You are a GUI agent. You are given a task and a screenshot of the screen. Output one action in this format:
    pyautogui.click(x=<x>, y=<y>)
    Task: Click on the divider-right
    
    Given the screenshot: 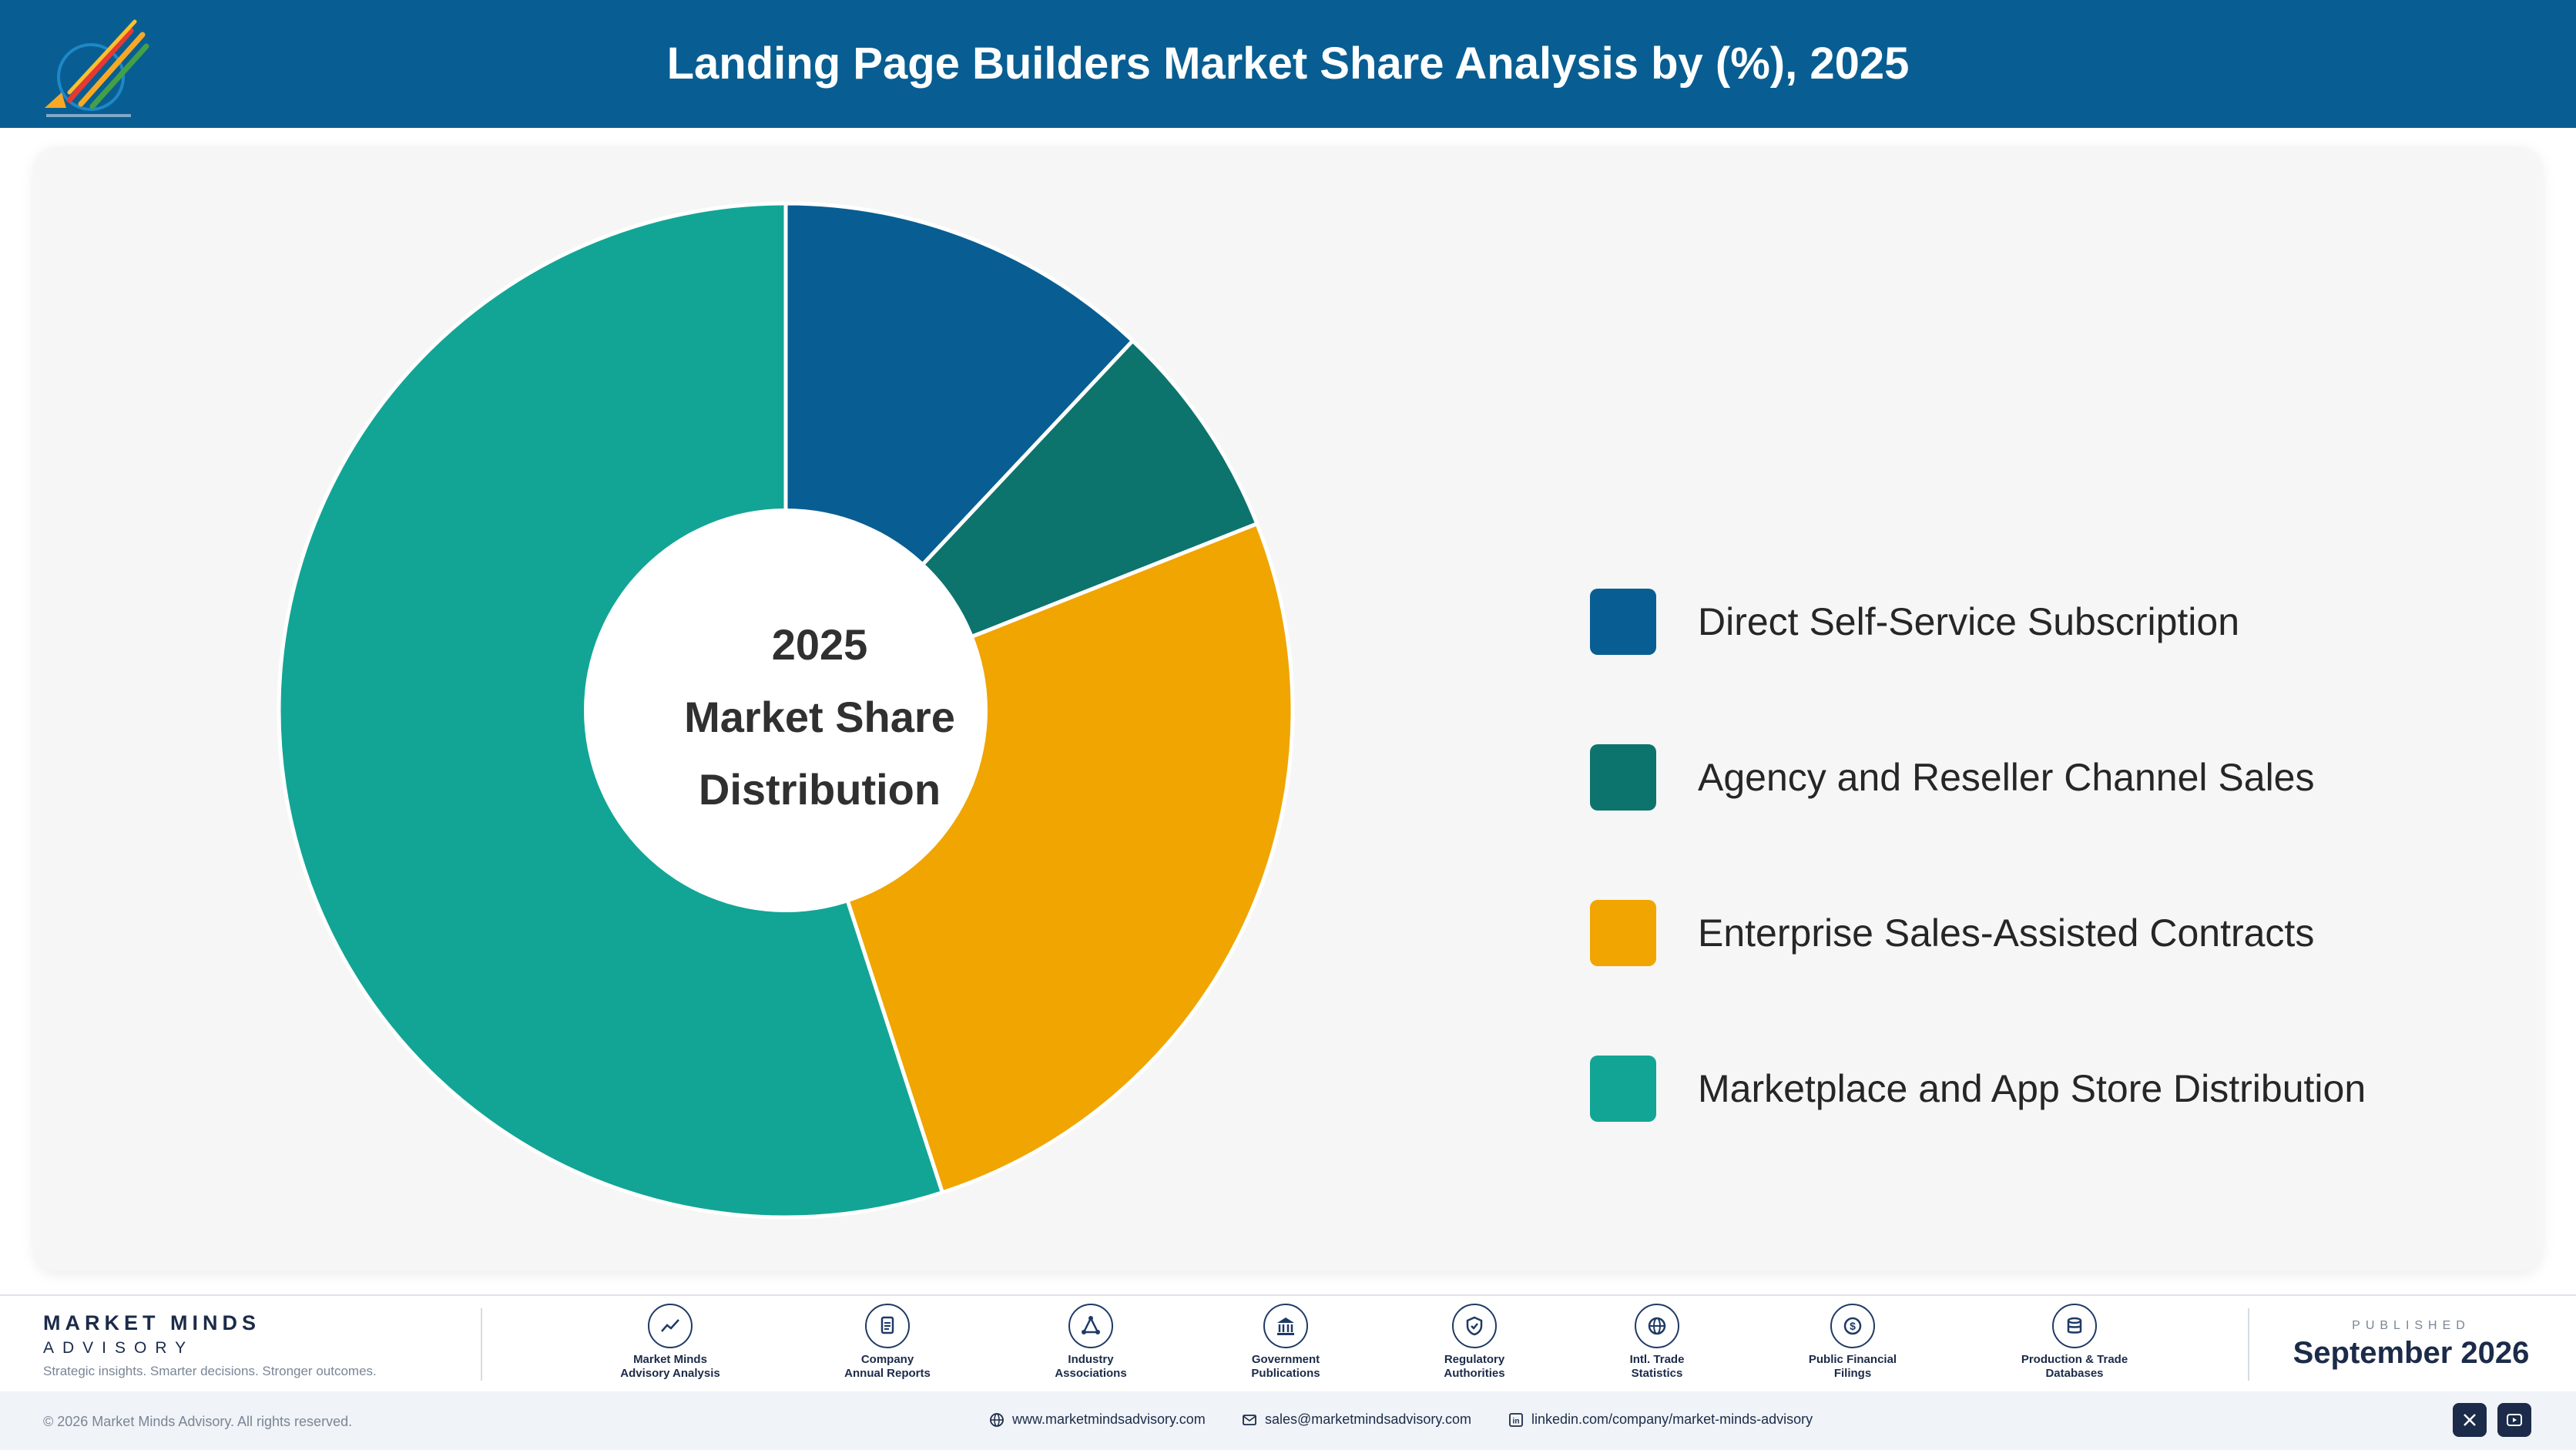 What is the action you would take?
    pyautogui.click(x=2248, y=1344)
    